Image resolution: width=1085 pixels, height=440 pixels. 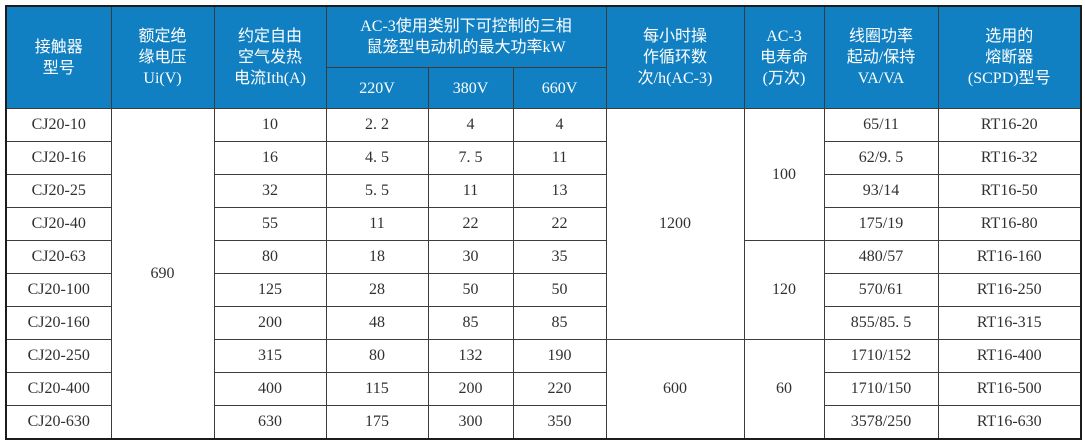 What do you see at coordinates (881, 158) in the screenshot?
I see `cell-coil: 62/9. 5` at bounding box center [881, 158].